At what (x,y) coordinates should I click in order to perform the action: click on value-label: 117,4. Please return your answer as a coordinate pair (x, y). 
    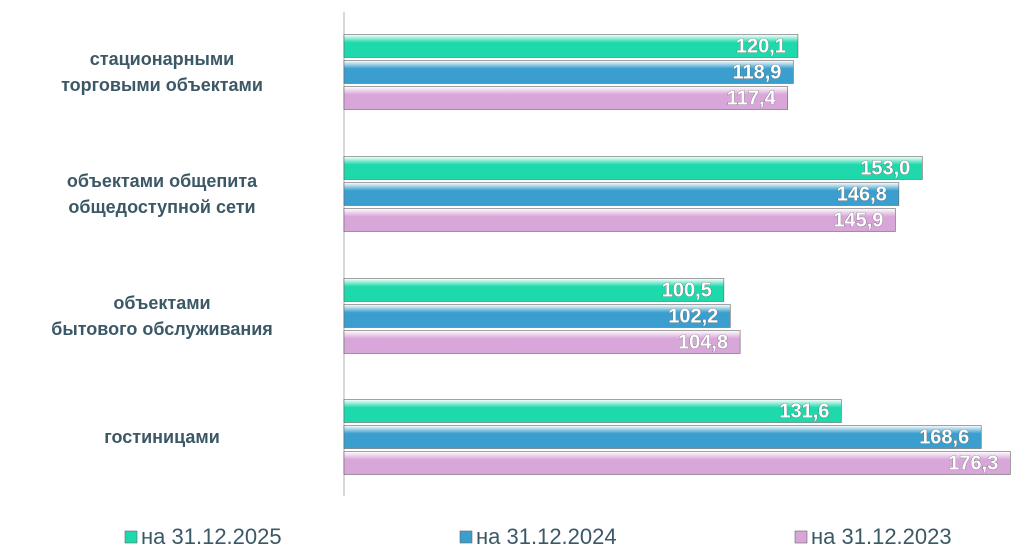
    Looking at the image, I should click on (752, 98).